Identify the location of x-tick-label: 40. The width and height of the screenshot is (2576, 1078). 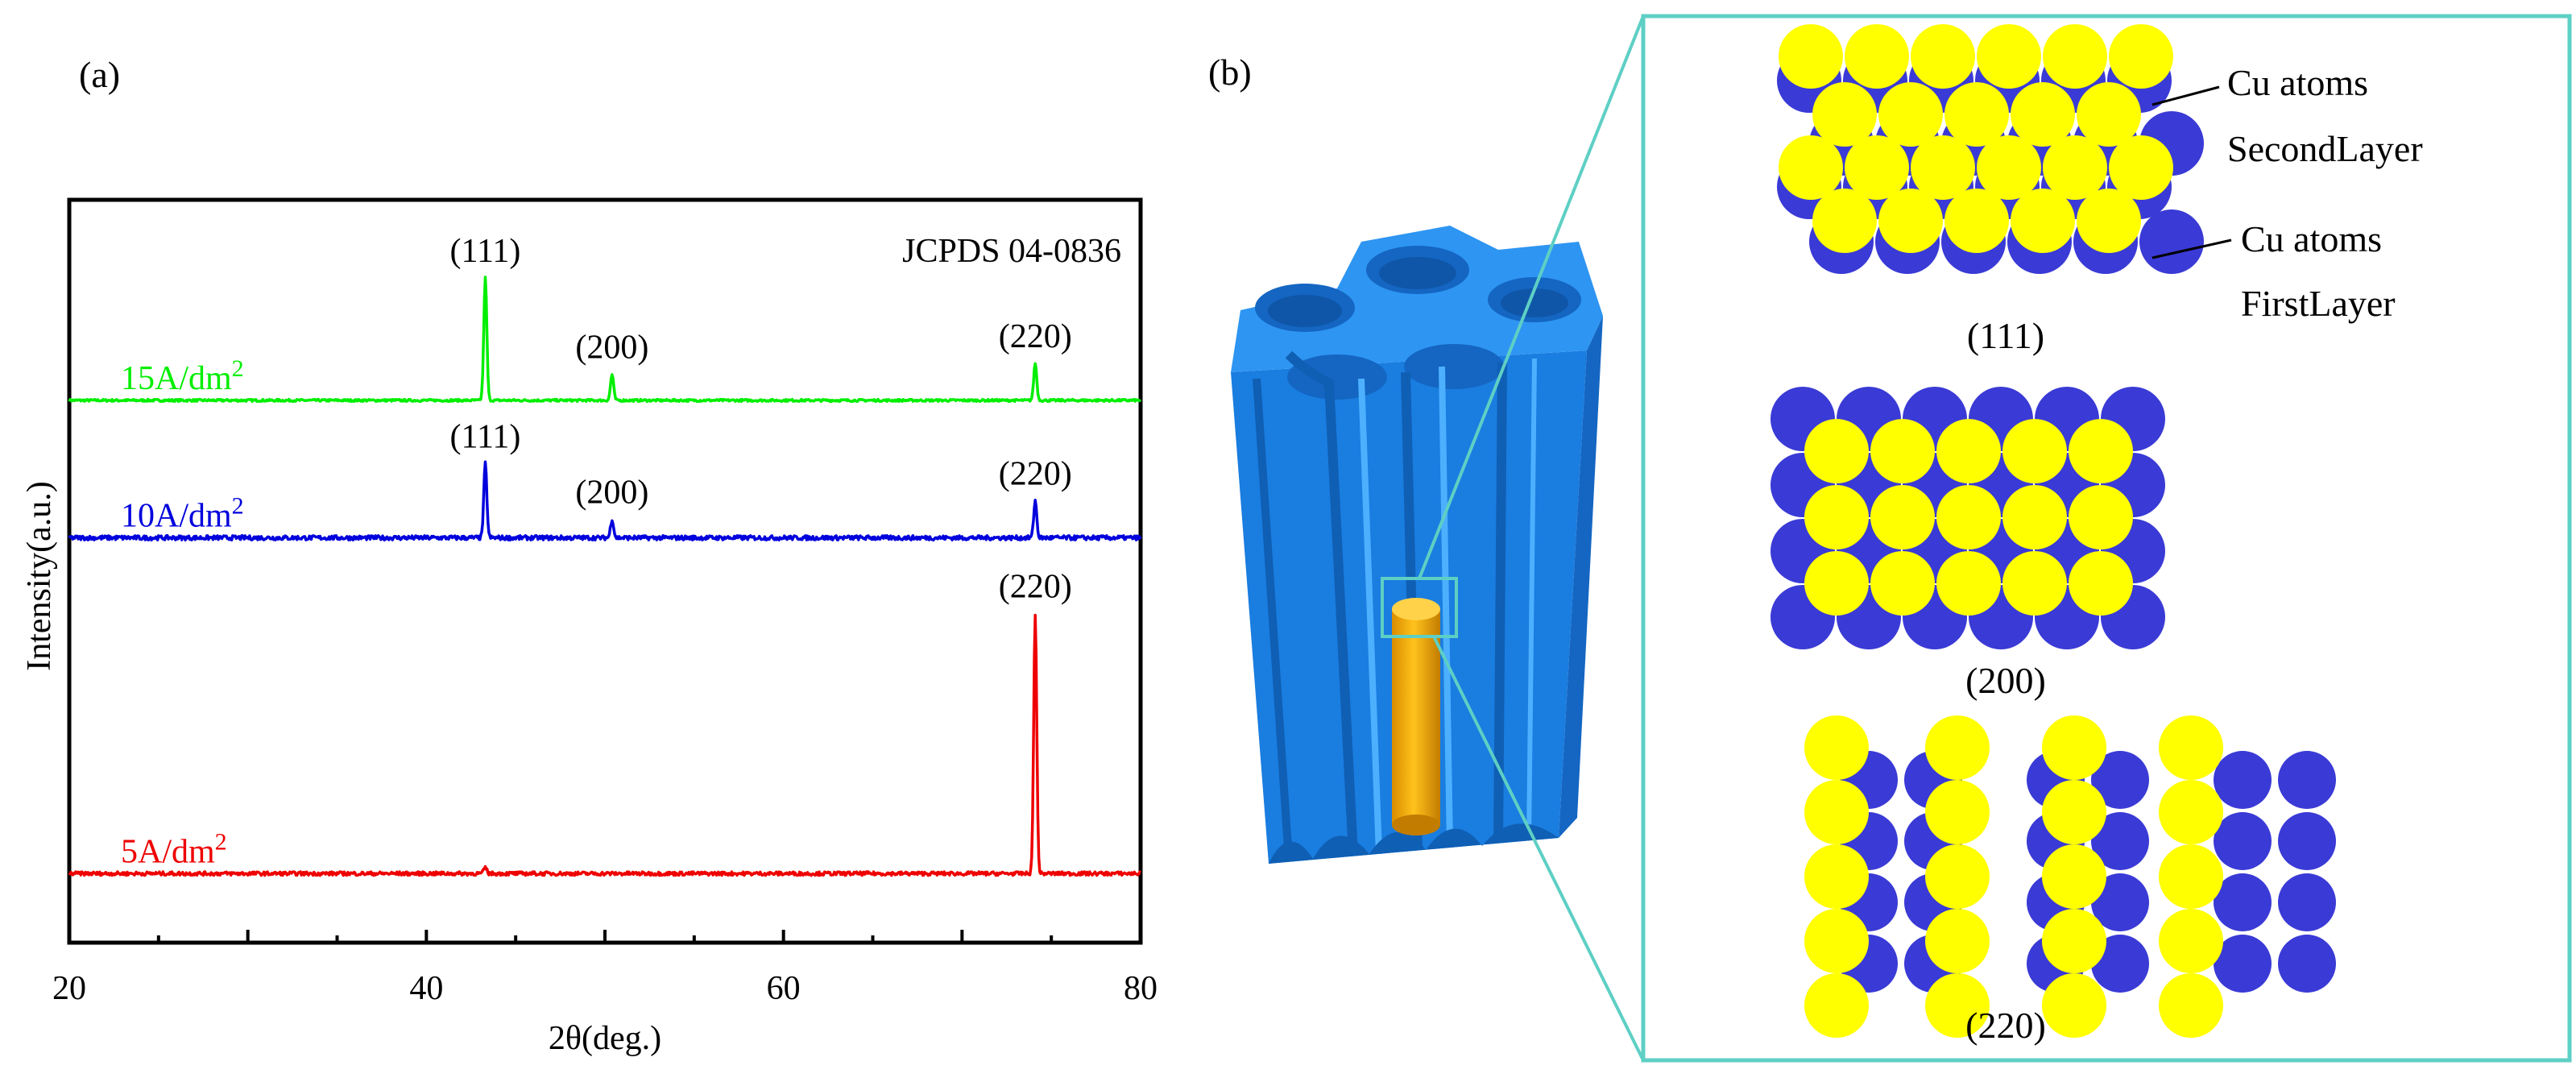
(426, 989).